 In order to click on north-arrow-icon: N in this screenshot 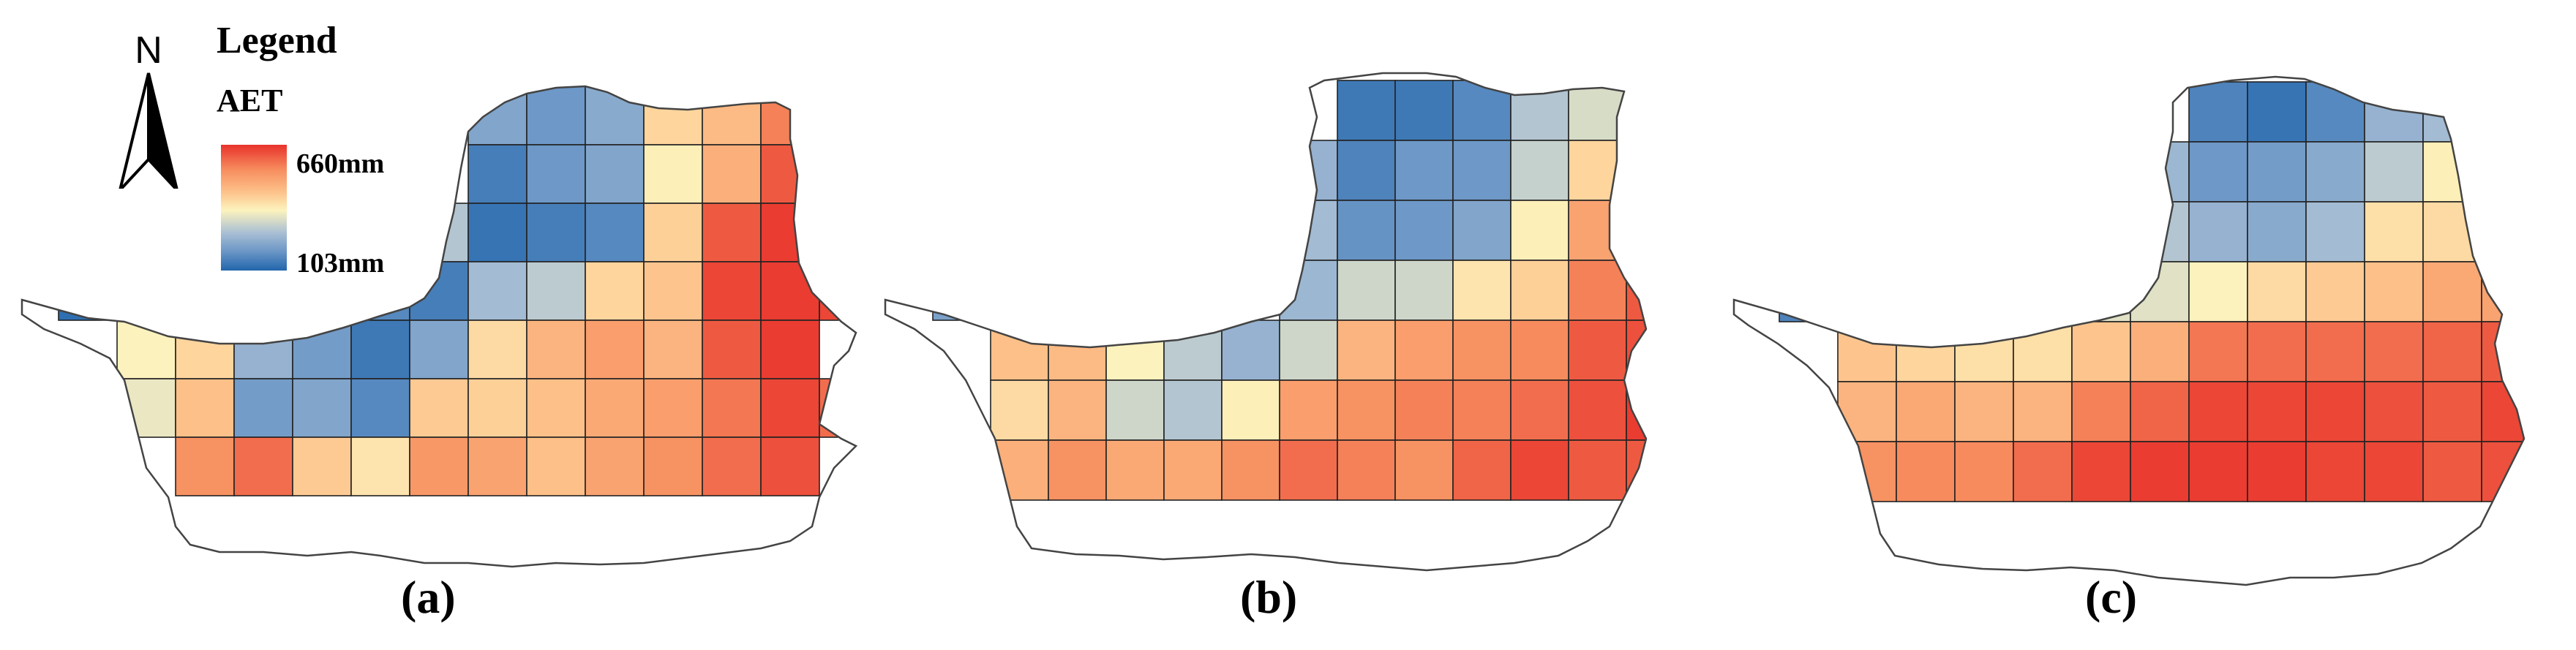, I will do `click(149, 109)`.